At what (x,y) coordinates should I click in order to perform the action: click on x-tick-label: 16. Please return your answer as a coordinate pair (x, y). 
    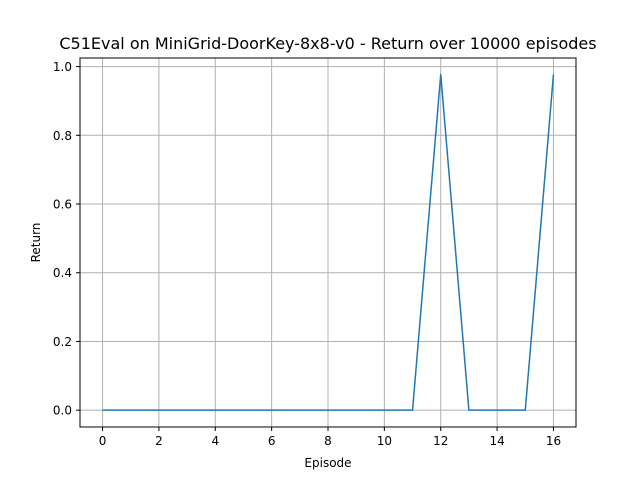
    Looking at the image, I should click on (553, 441).